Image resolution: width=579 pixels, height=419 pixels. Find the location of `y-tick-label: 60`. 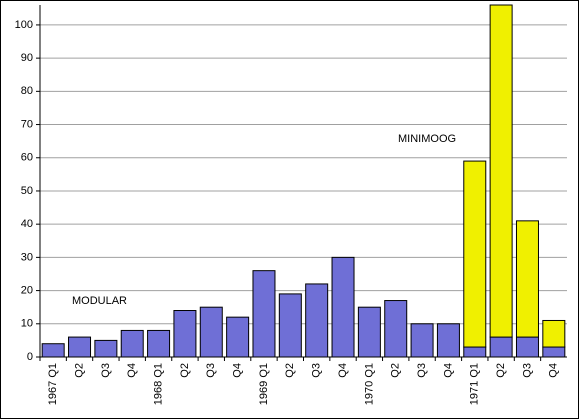

y-tick-label: 60 is located at coordinates (27, 158).